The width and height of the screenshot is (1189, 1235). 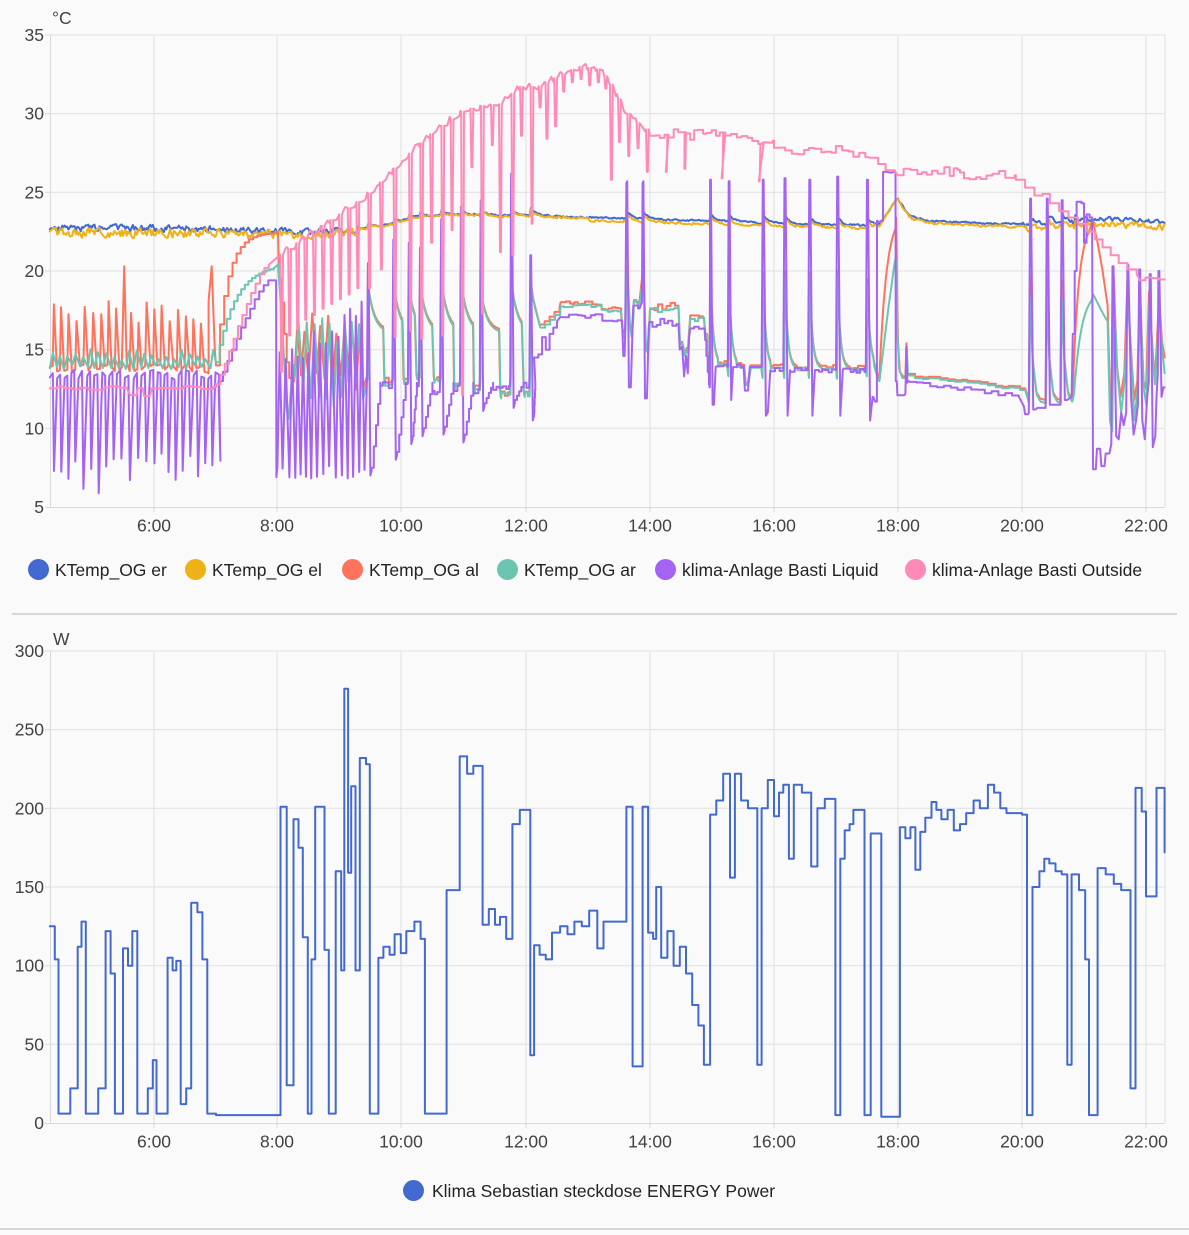 What do you see at coordinates (34, 192) in the screenshot?
I see `svg-text: 25` at bounding box center [34, 192].